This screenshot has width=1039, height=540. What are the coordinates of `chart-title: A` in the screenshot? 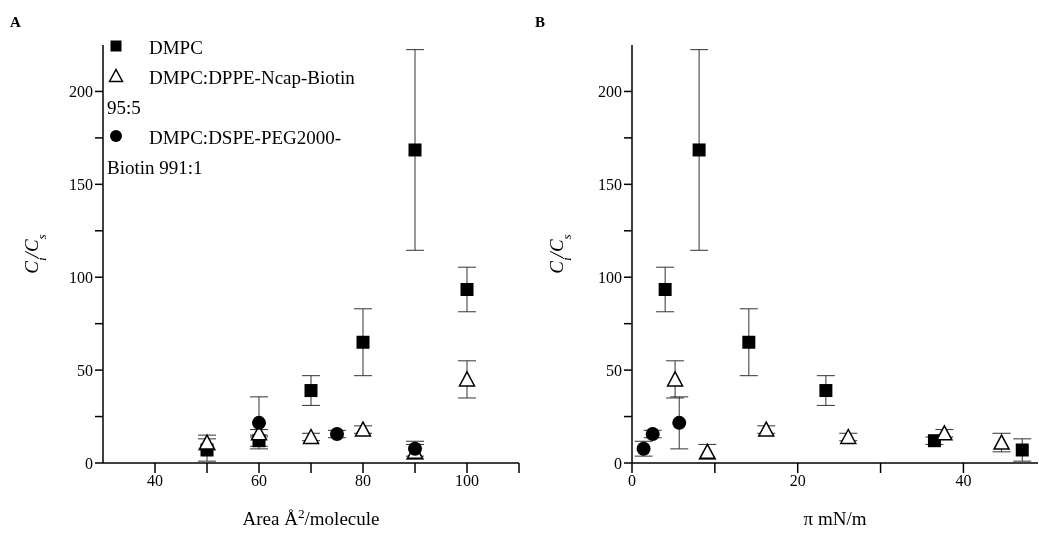 It's located at (15, 22).